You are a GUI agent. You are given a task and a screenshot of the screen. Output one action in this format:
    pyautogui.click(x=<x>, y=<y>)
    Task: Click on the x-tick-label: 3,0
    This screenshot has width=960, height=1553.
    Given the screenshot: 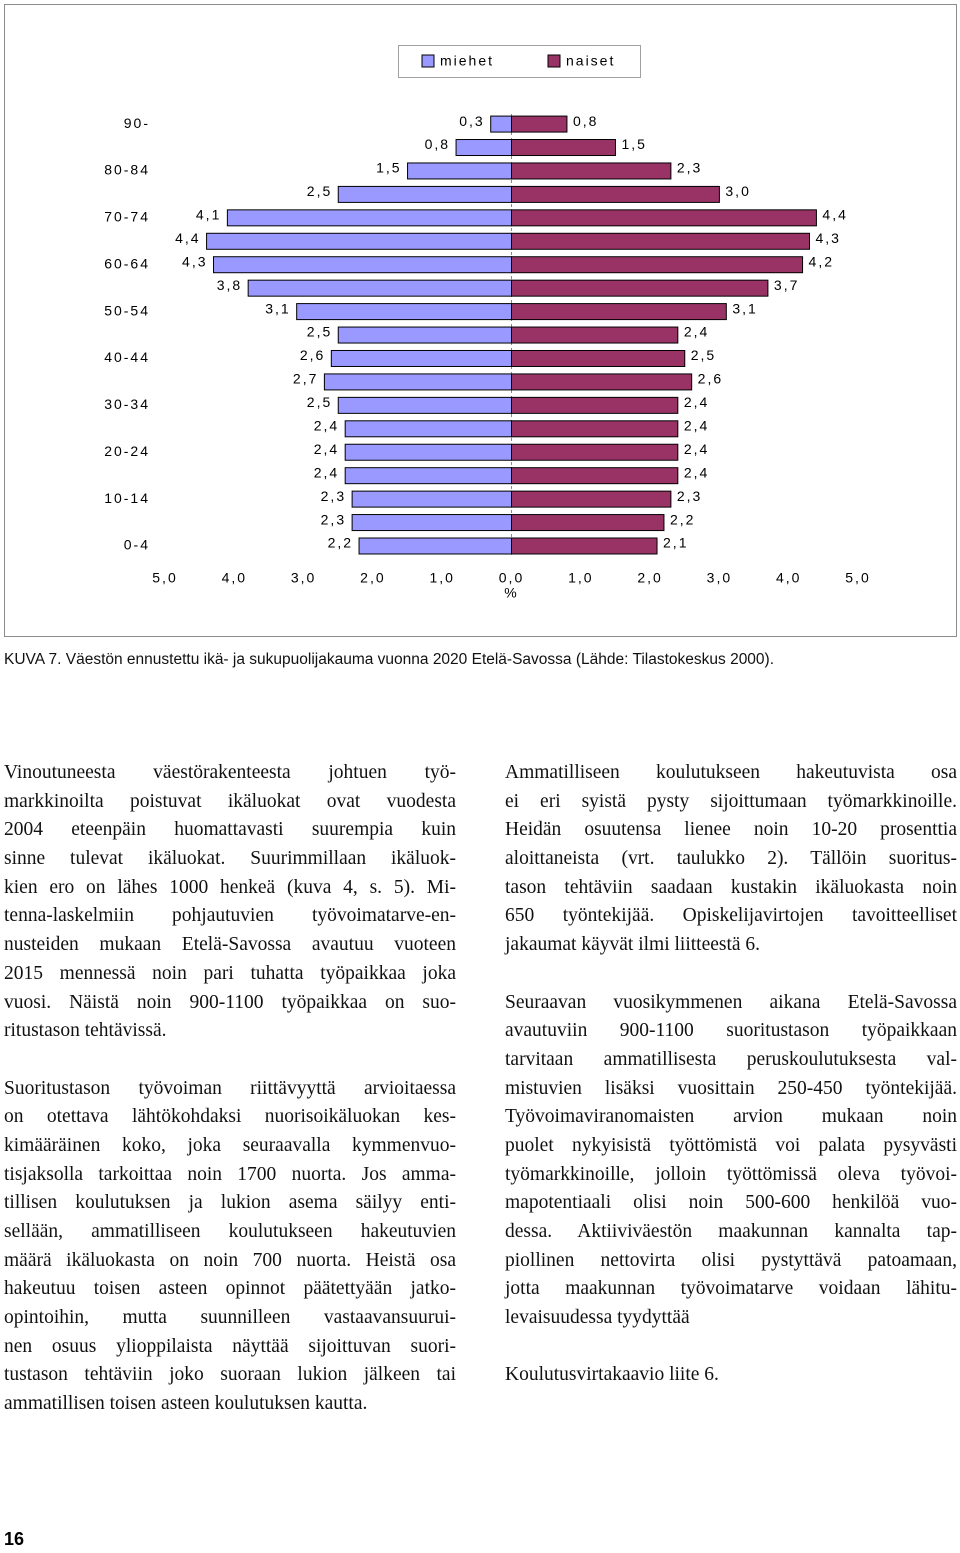 What is the action you would take?
    pyautogui.click(x=303, y=578)
    